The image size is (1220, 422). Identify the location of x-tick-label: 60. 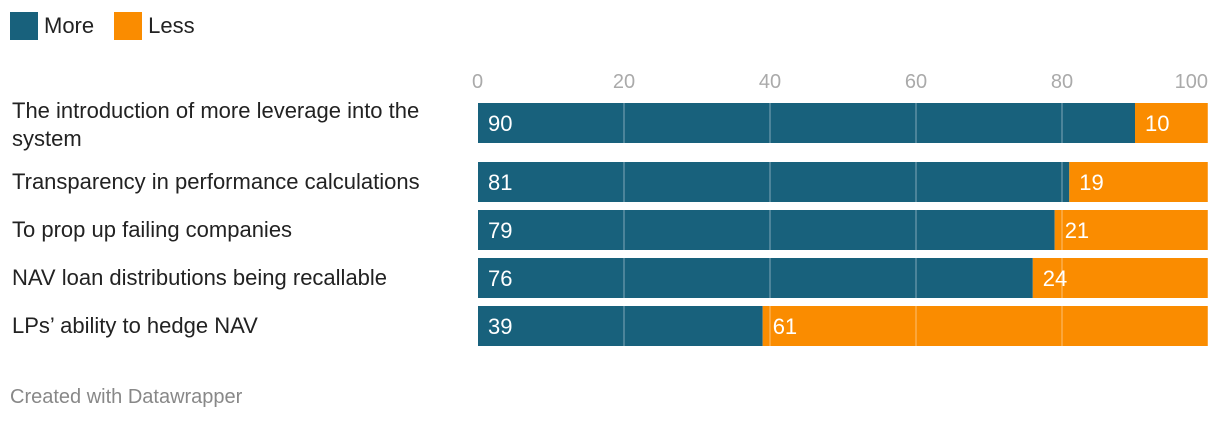
(916, 82).